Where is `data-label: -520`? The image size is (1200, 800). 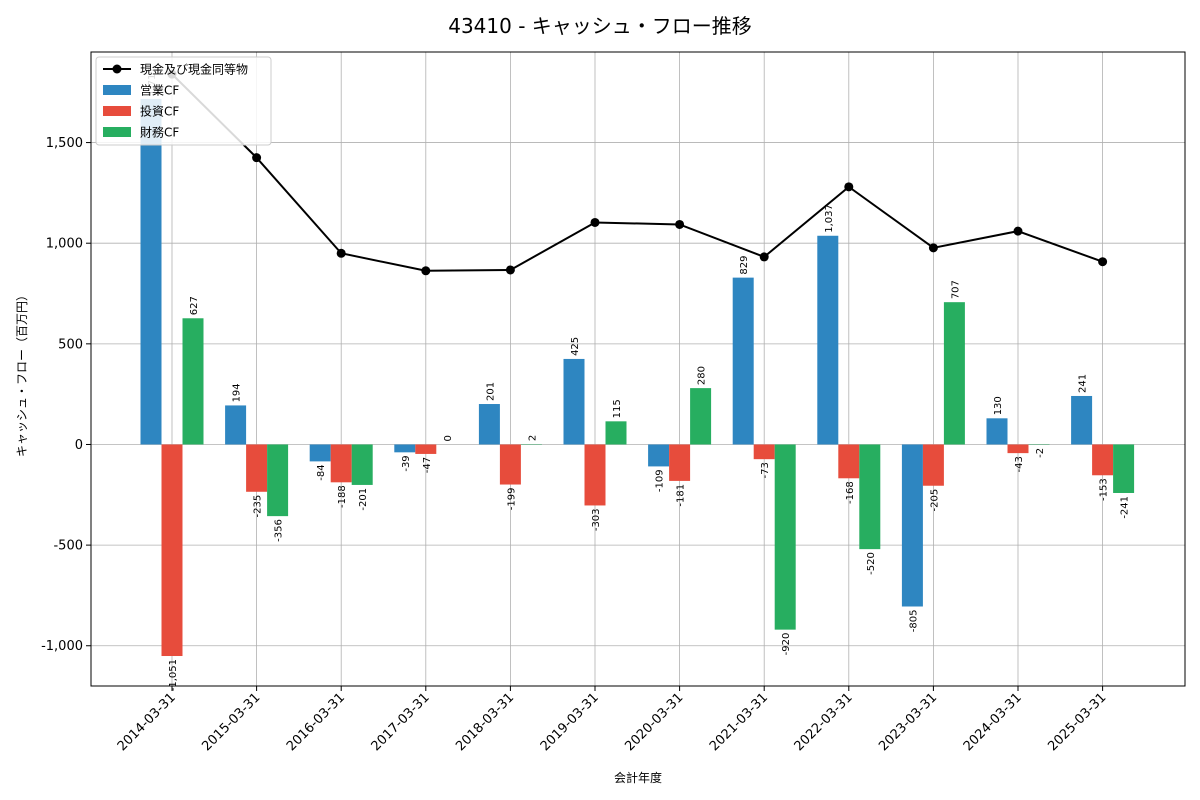
data-label: -520 is located at coordinates (871, 563).